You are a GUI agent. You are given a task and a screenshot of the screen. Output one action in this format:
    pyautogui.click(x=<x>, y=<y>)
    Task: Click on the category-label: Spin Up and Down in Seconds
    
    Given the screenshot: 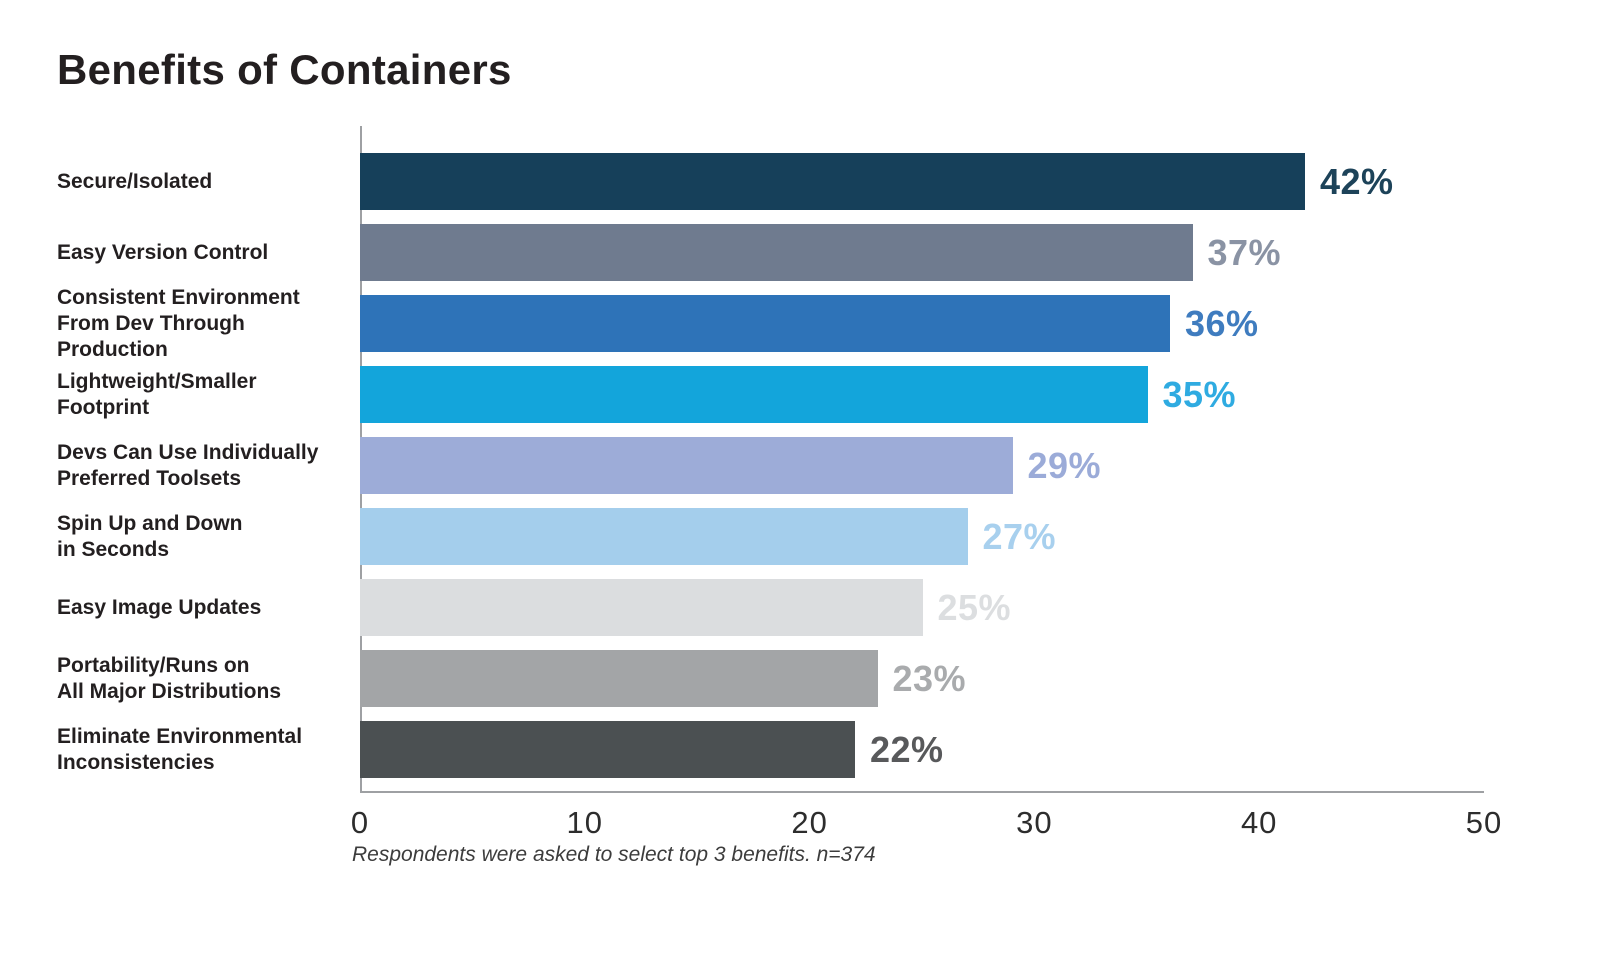 What is the action you would take?
    pyautogui.click(x=150, y=536)
    